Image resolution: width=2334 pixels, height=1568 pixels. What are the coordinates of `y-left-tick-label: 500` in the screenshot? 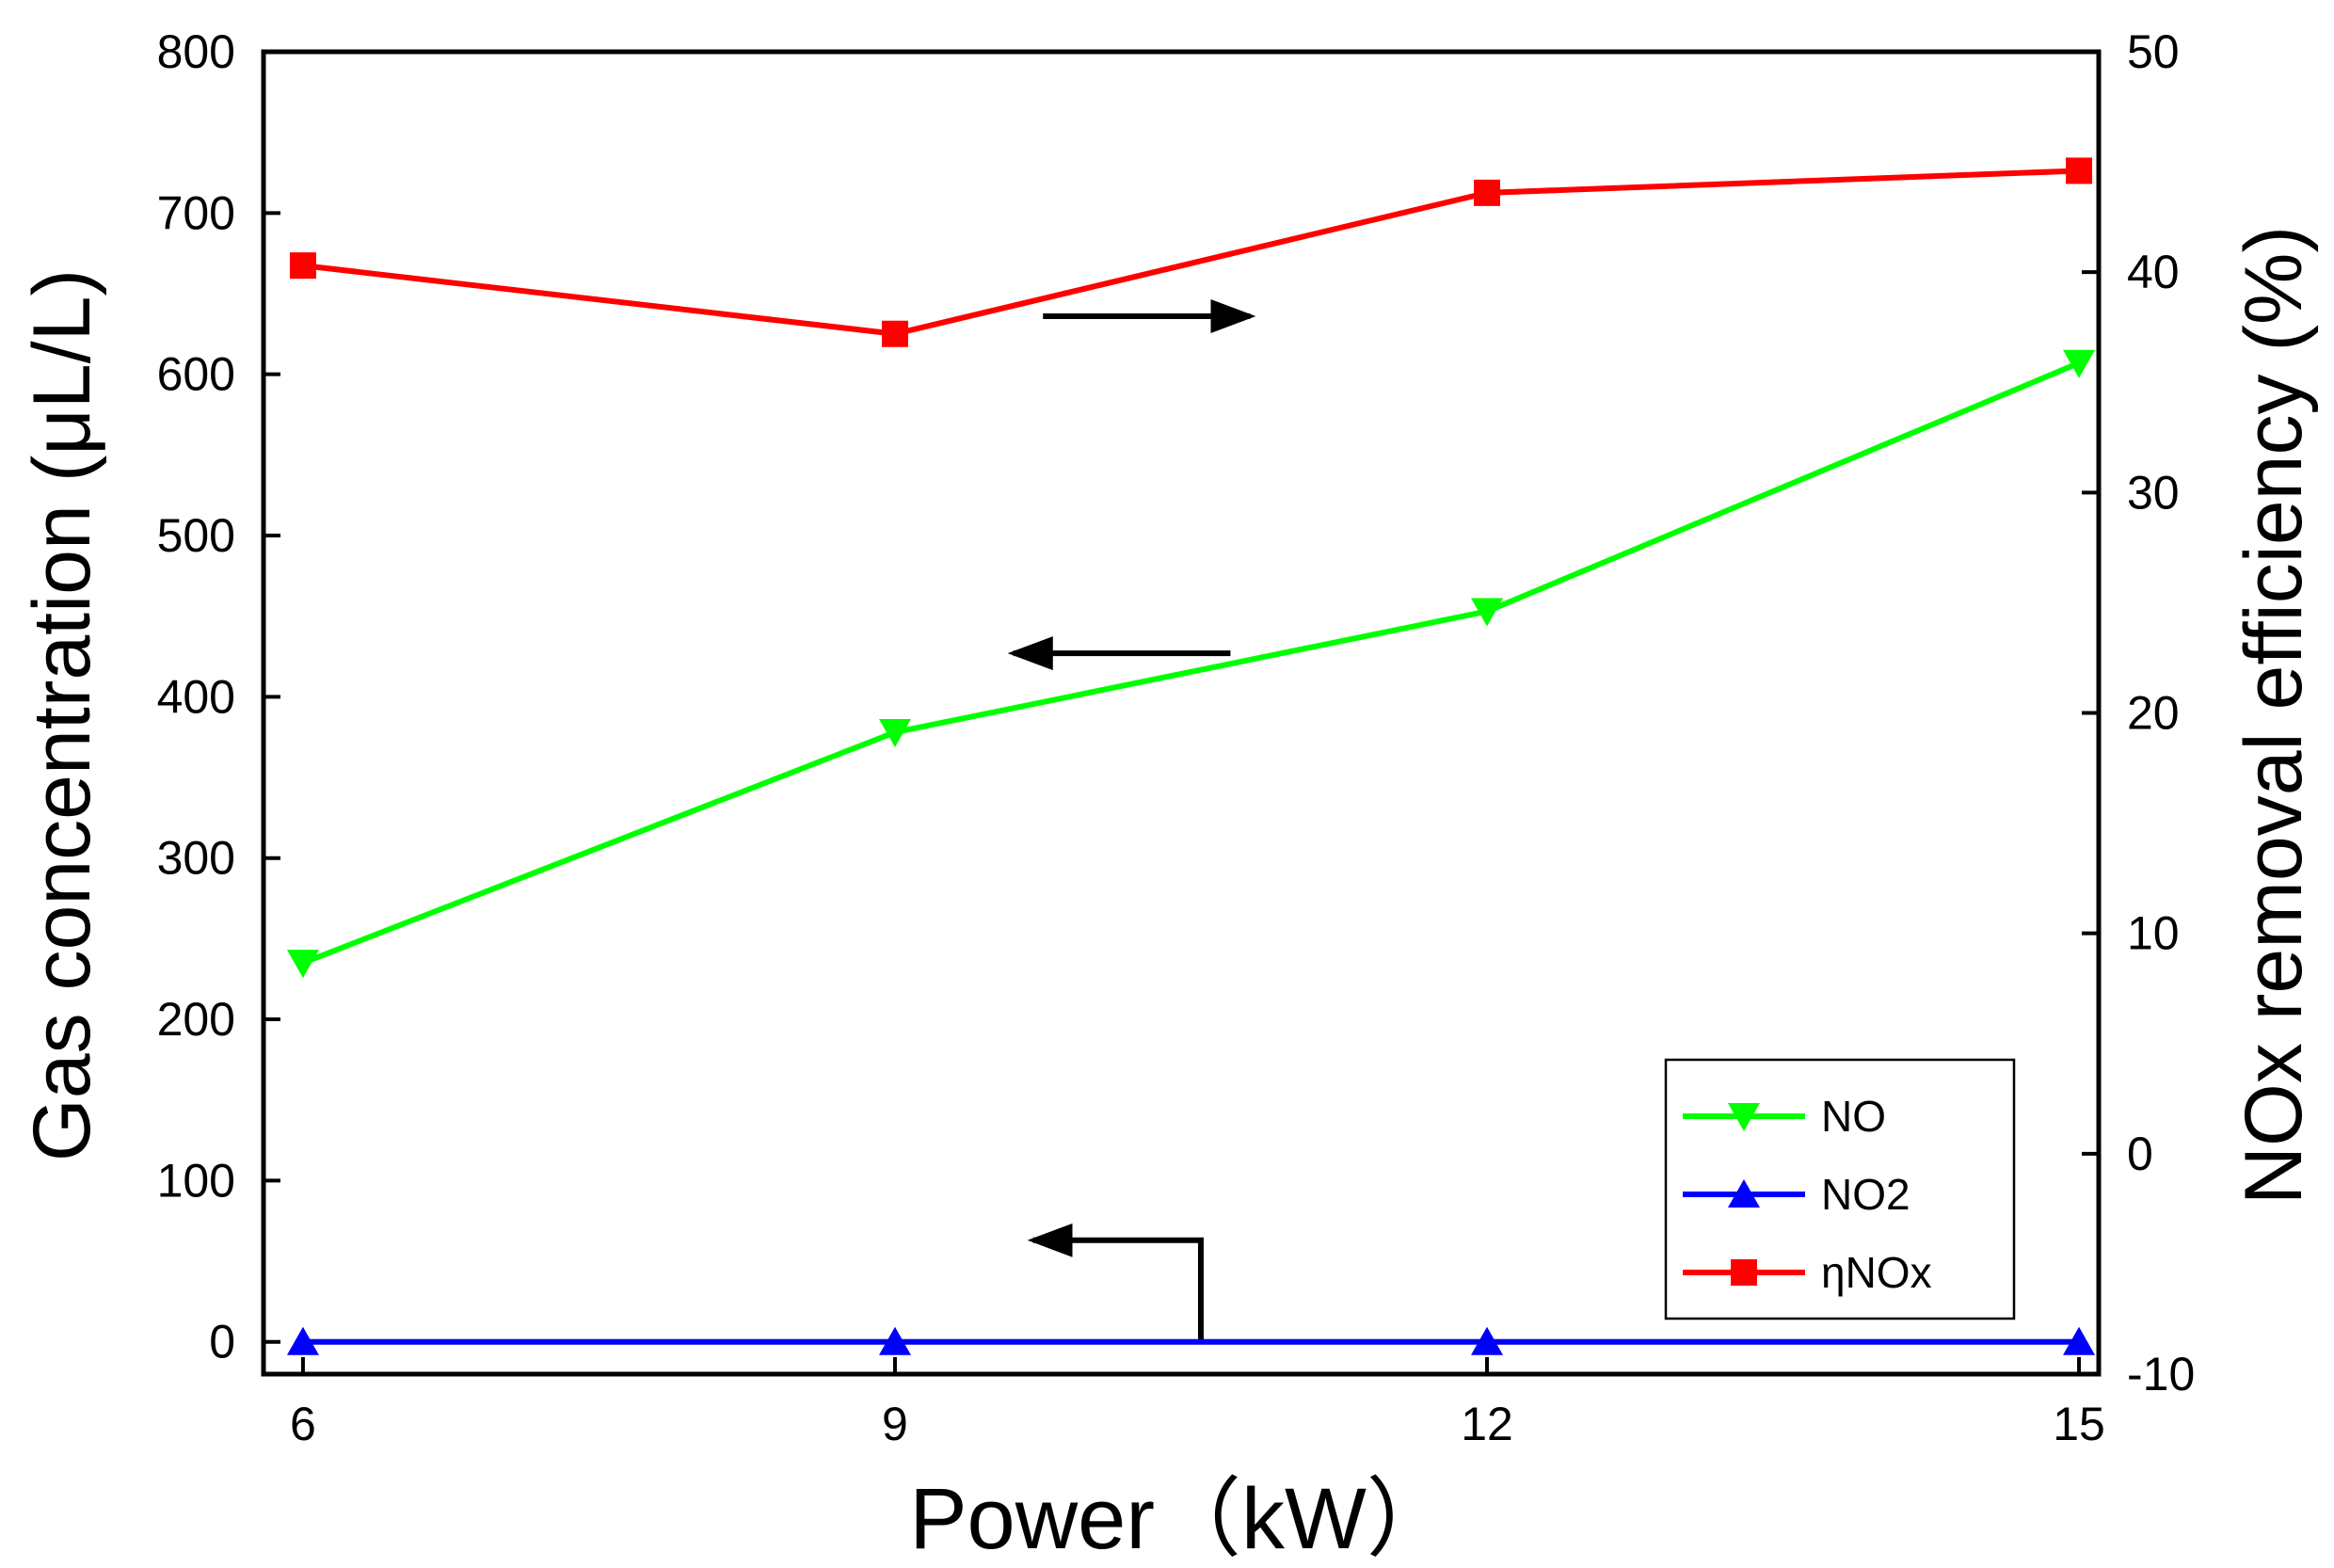 It's located at (196, 535).